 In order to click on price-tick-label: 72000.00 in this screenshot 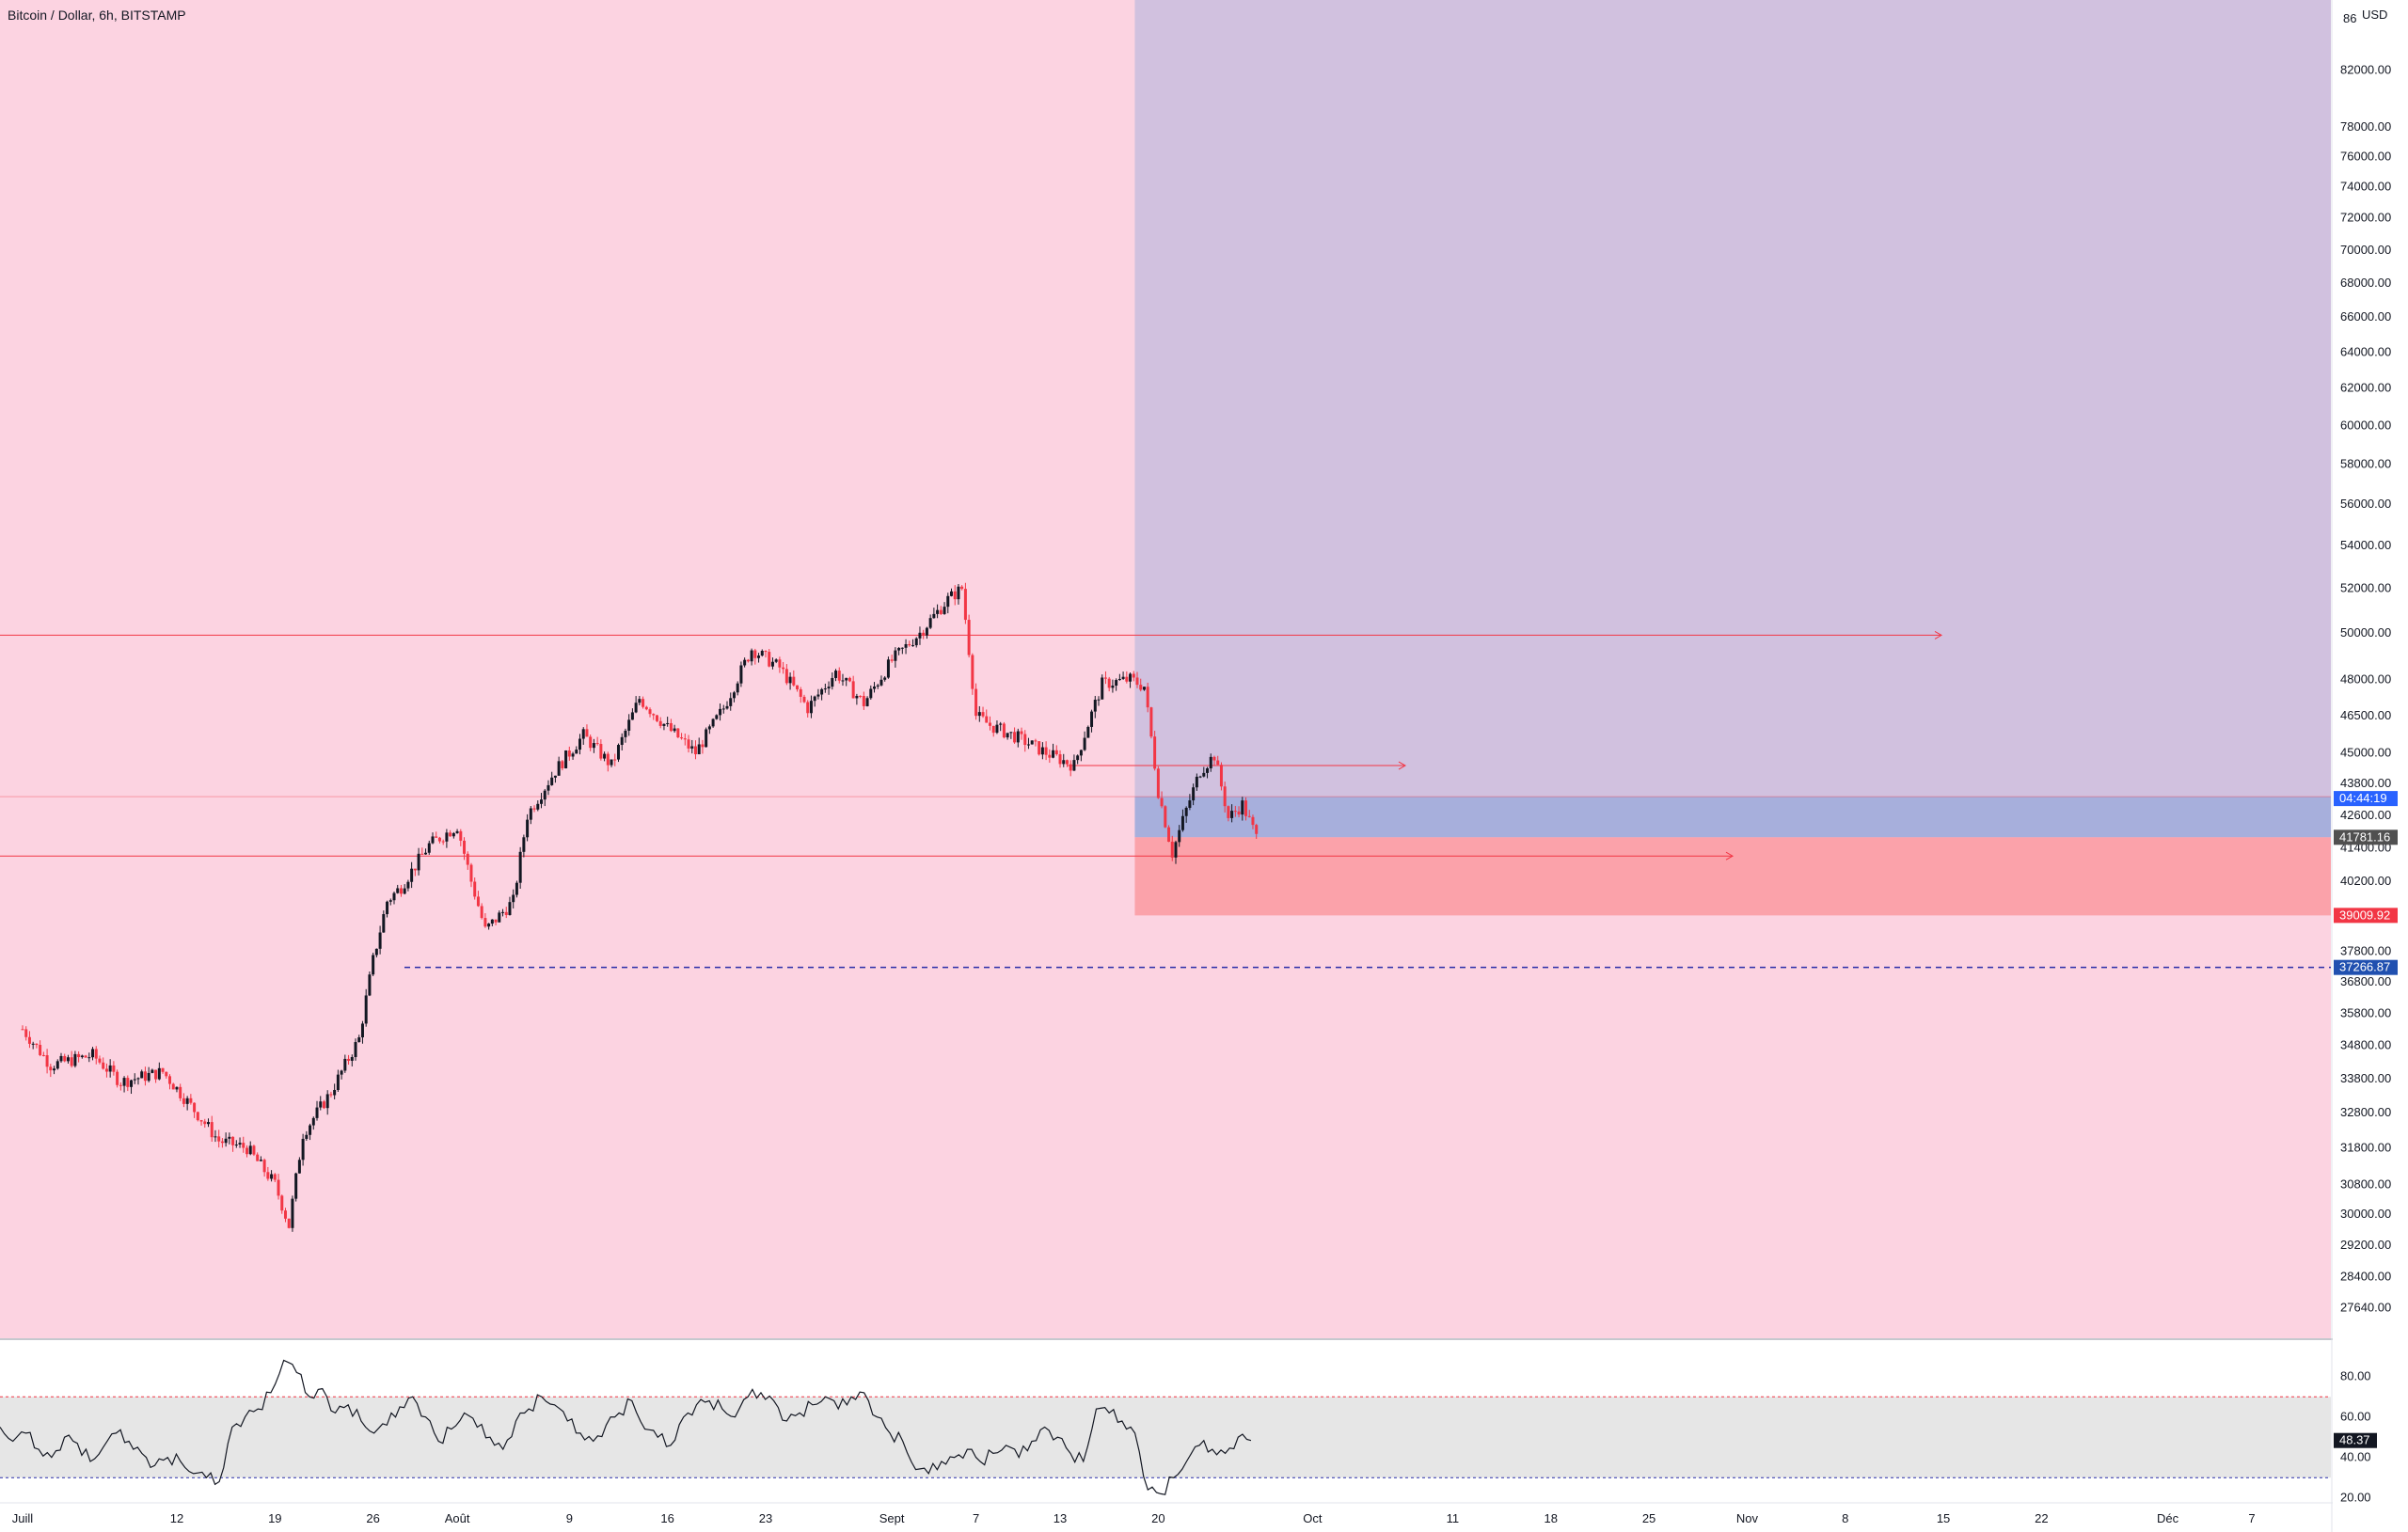, I will do `click(2366, 218)`.